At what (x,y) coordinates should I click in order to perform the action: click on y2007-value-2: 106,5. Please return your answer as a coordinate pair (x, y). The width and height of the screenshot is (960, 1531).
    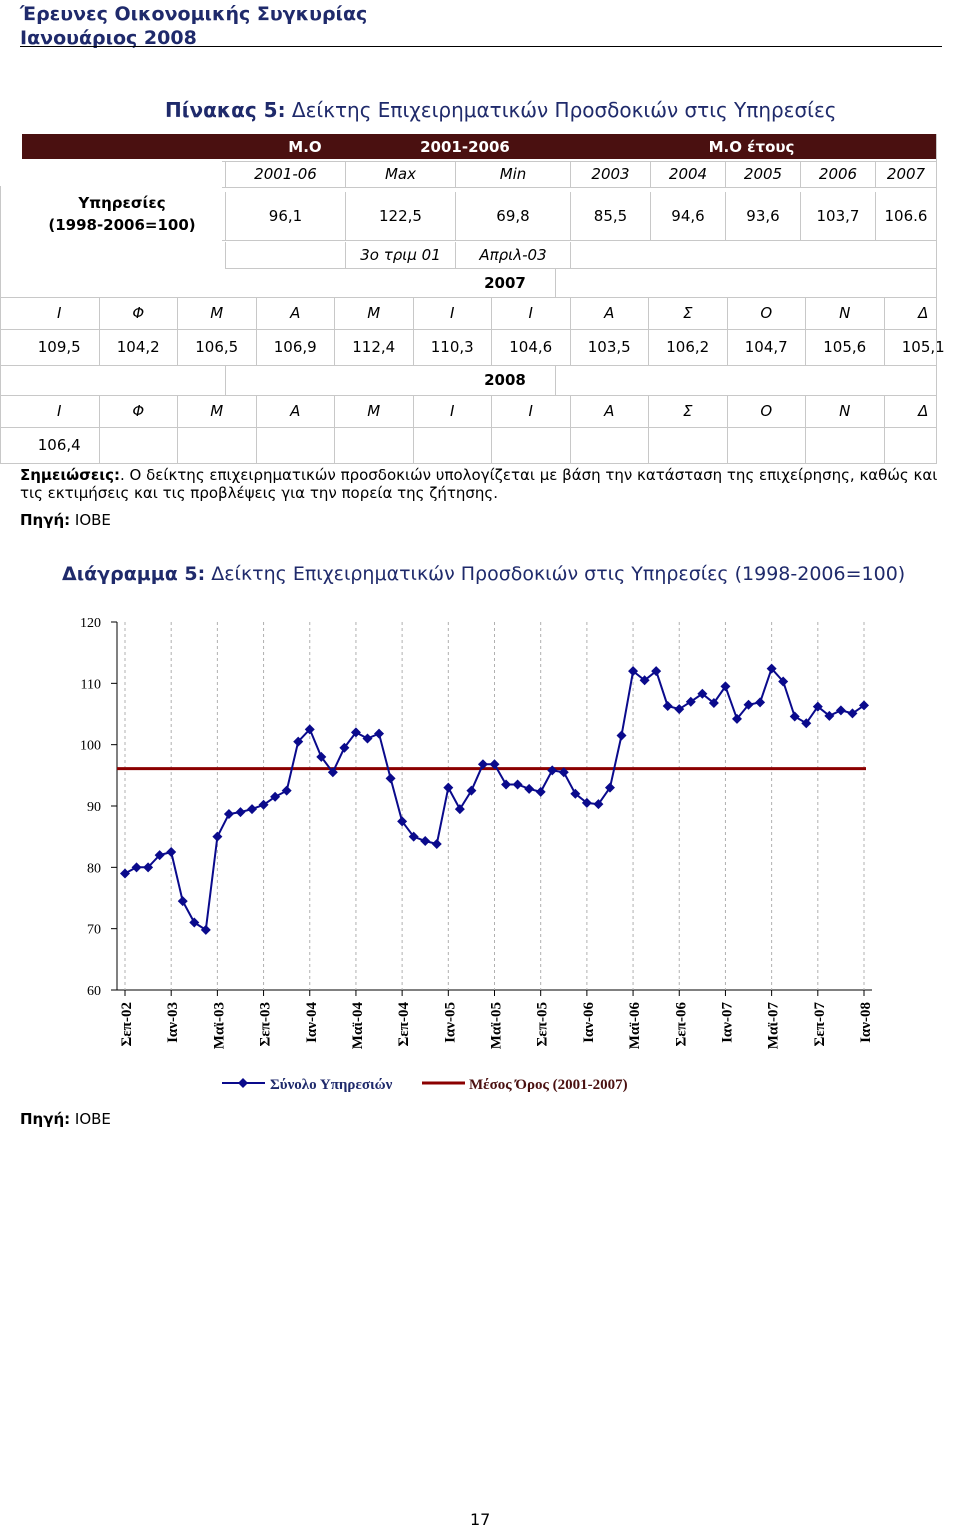
    Looking at the image, I should click on (216, 347).